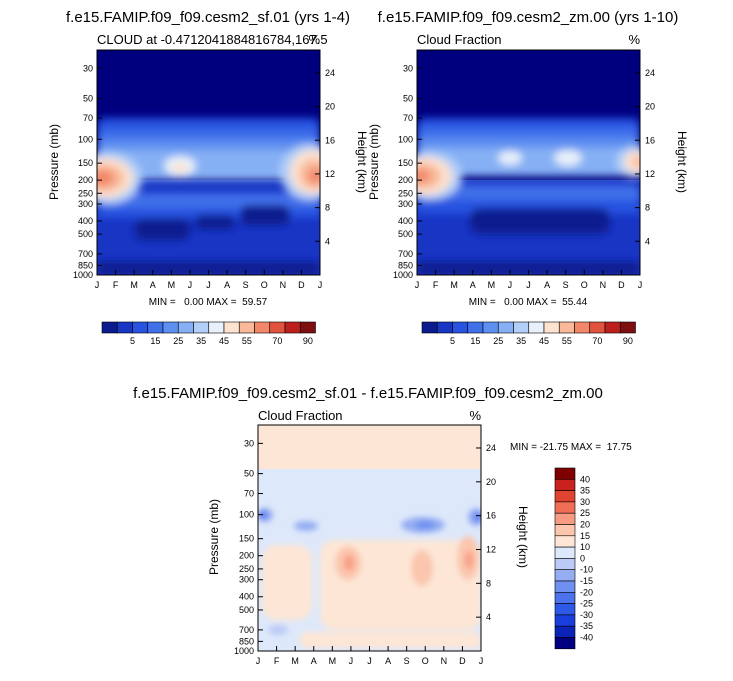 The width and height of the screenshot is (733, 681). What do you see at coordinates (566, 285) in the screenshot?
I see `month-tick-label: S` at bounding box center [566, 285].